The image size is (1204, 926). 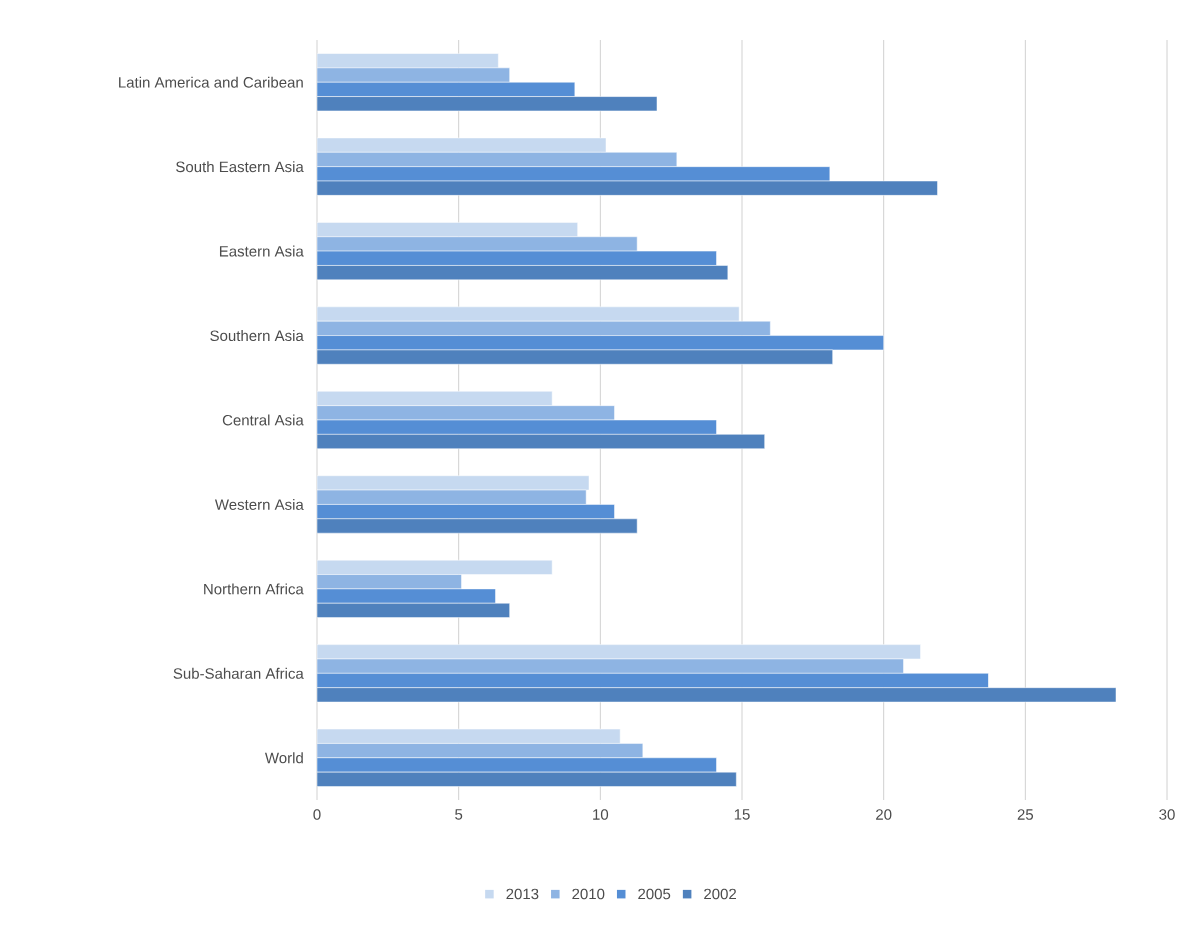 I want to click on y-tick-label: Sub-Saharan Africa, so click(x=238, y=673).